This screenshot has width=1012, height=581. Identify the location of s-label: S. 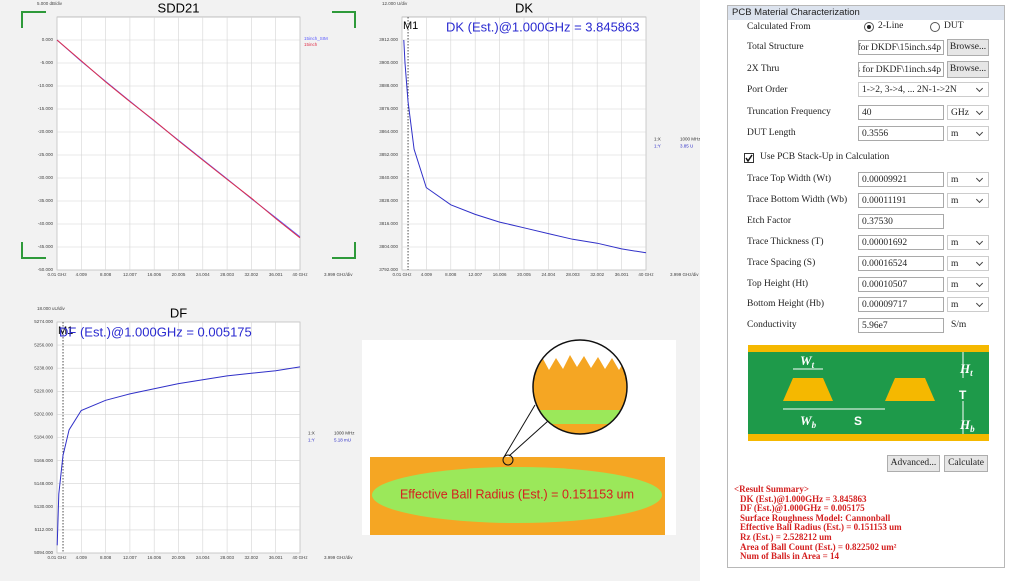
(858, 421).